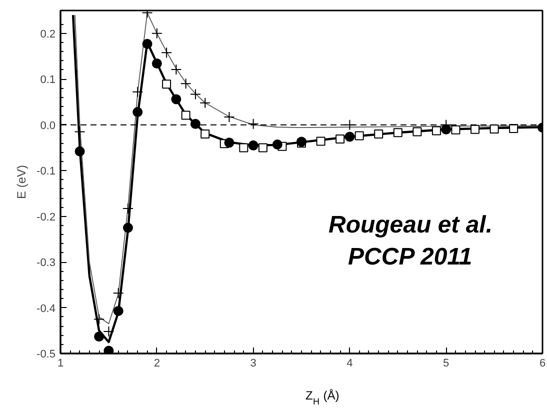 This screenshot has width=547, height=415. I want to click on y-axis-title: E (eV), so click(21, 182).